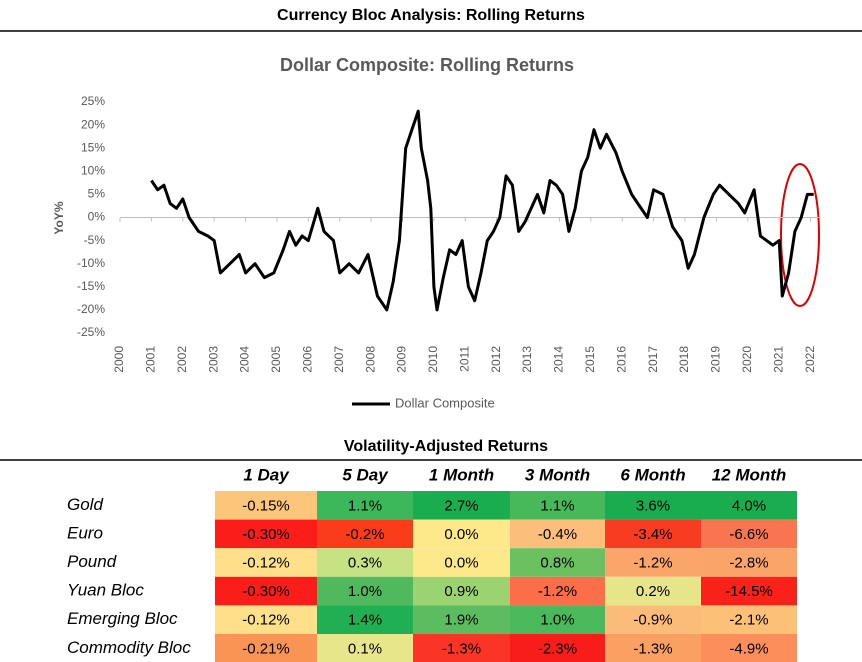 The height and width of the screenshot is (662, 862). What do you see at coordinates (557, 474) in the screenshot?
I see `column-header: 3 Month` at bounding box center [557, 474].